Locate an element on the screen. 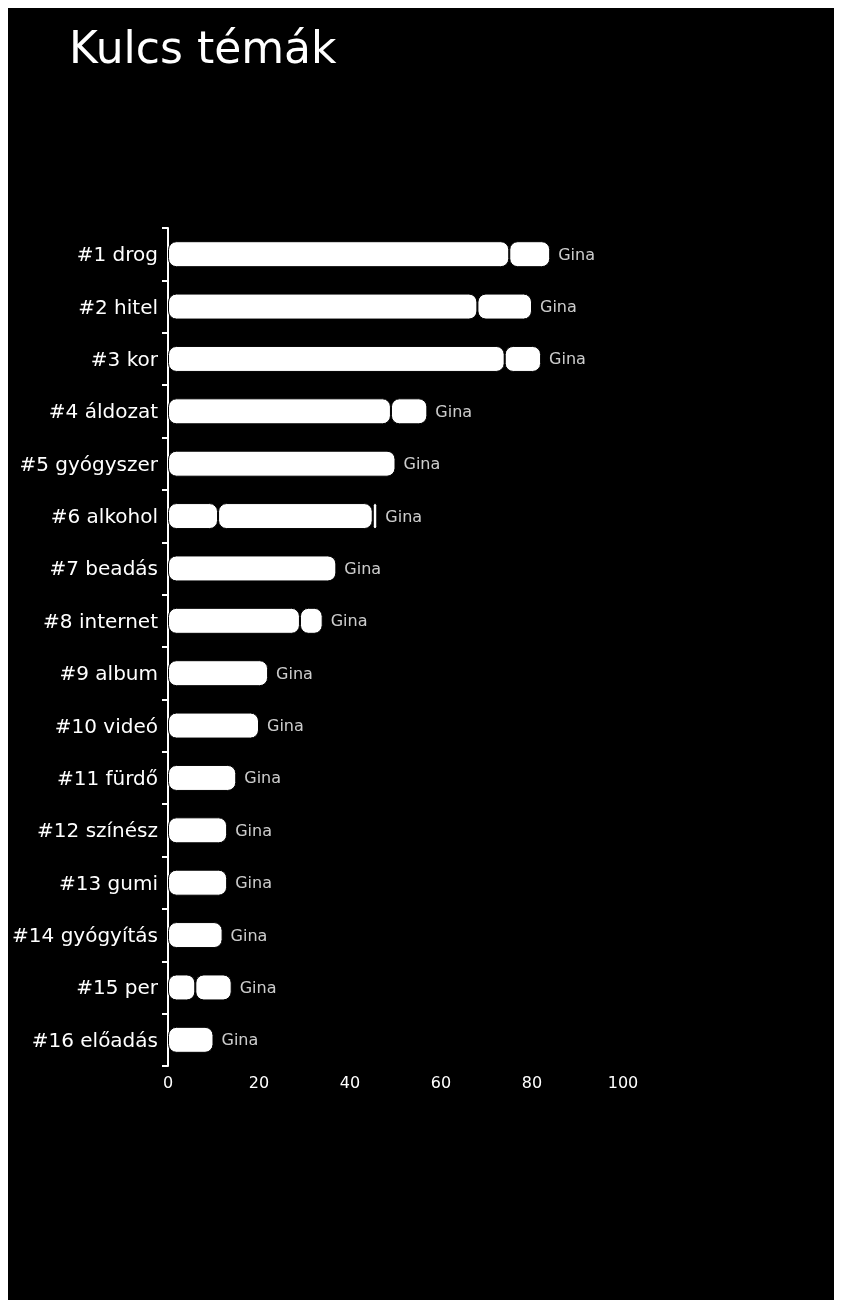 This screenshot has height=1300, width=842. y-tick-label: #16 előadás is located at coordinates (94, 1039).